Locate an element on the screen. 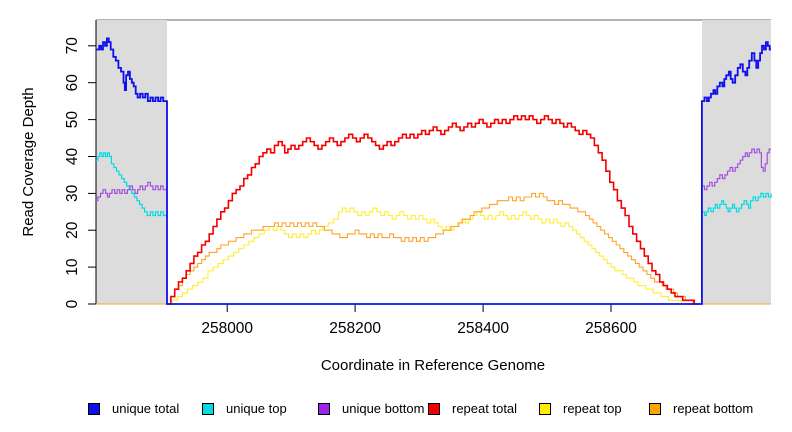 The width and height of the screenshot is (792, 432). y-tick-label: 70 is located at coordinates (72, 46).